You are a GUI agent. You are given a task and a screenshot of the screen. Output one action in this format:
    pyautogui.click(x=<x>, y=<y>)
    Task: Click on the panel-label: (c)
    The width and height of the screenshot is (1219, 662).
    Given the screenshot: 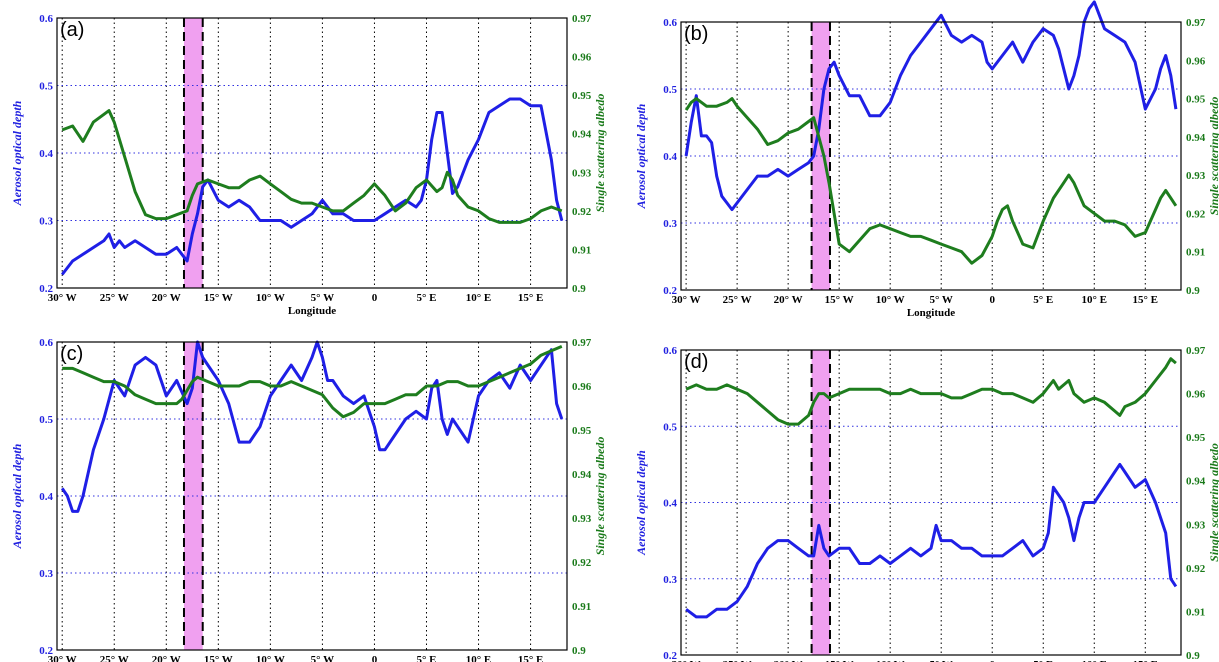 What is the action you would take?
    pyautogui.click(x=71, y=354)
    